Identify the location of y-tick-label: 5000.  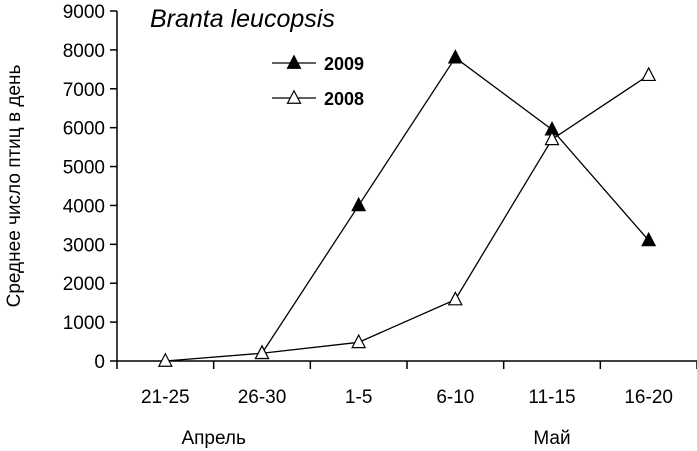
(84, 168).